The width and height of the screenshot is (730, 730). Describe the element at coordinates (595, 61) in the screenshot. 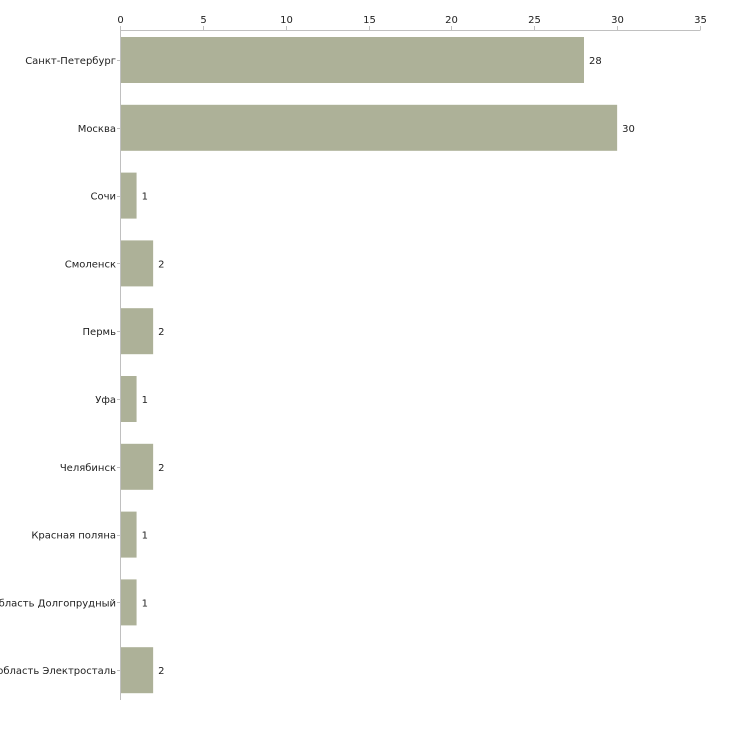

I see `data-label: 28` at that location.